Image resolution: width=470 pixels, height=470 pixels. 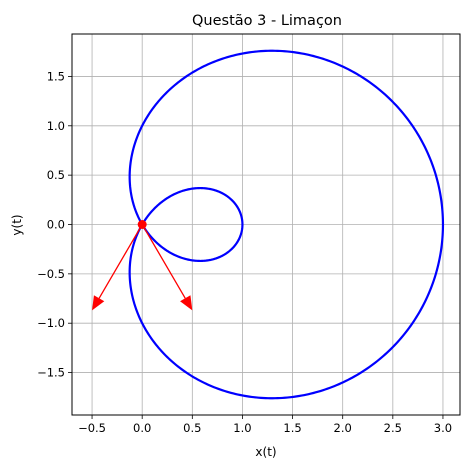 What do you see at coordinates (265, 425) in the screenshot?
I see `x-axis: −0.5 0.0 0.5 1.0 1.5 2.0 2.5 3.0` at bounding box center [265, 425].